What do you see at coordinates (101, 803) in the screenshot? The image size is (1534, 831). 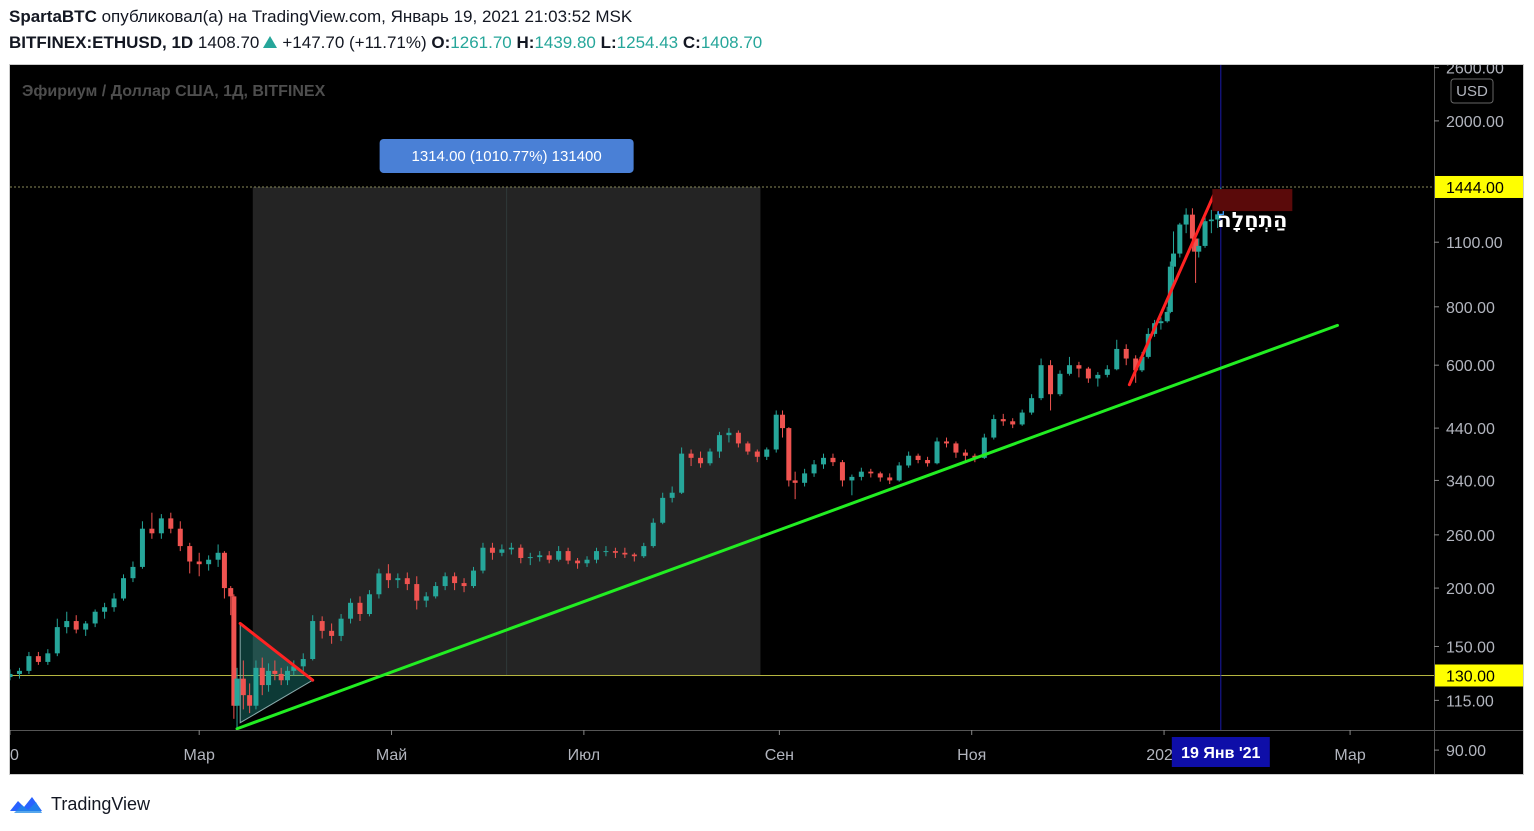 I see `footer-brand: TradingView` at bounding box center [101, 803].